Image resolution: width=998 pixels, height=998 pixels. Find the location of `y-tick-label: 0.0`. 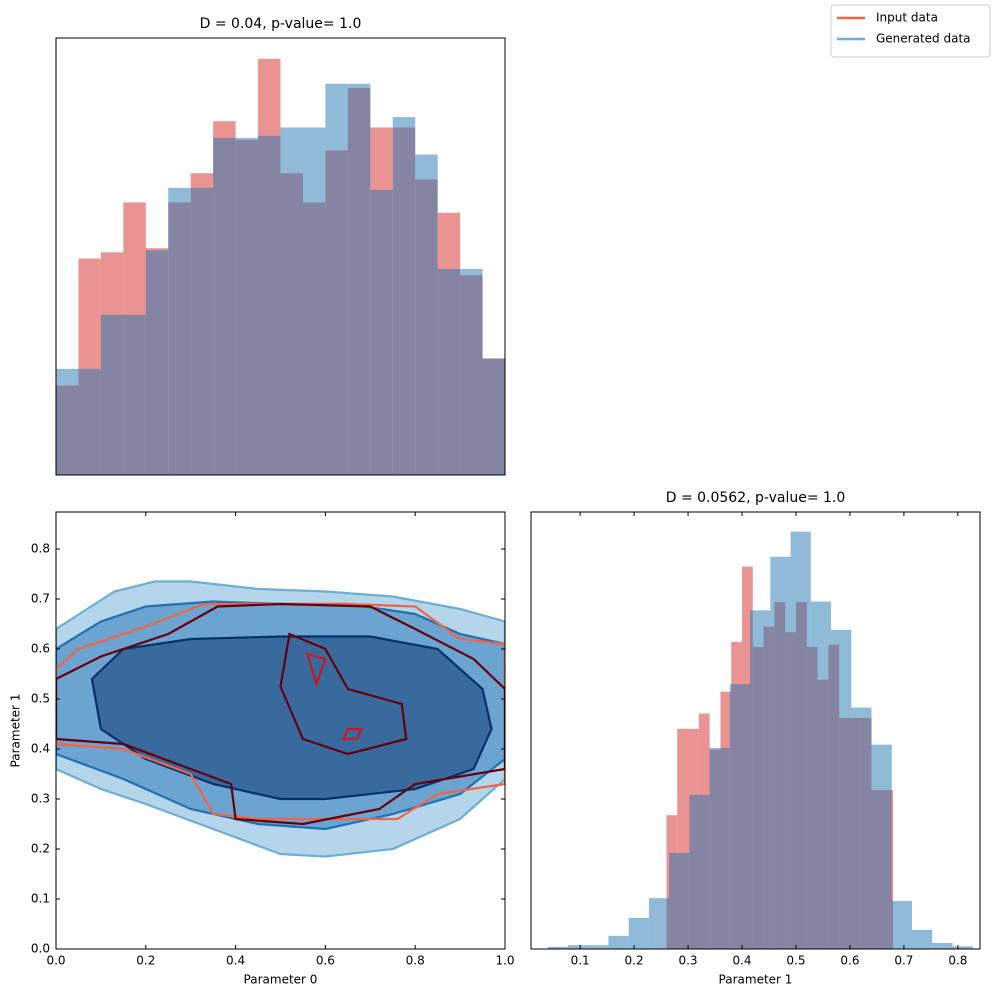

y-tick-label: 0.0 is located at coordinates (40, 949).